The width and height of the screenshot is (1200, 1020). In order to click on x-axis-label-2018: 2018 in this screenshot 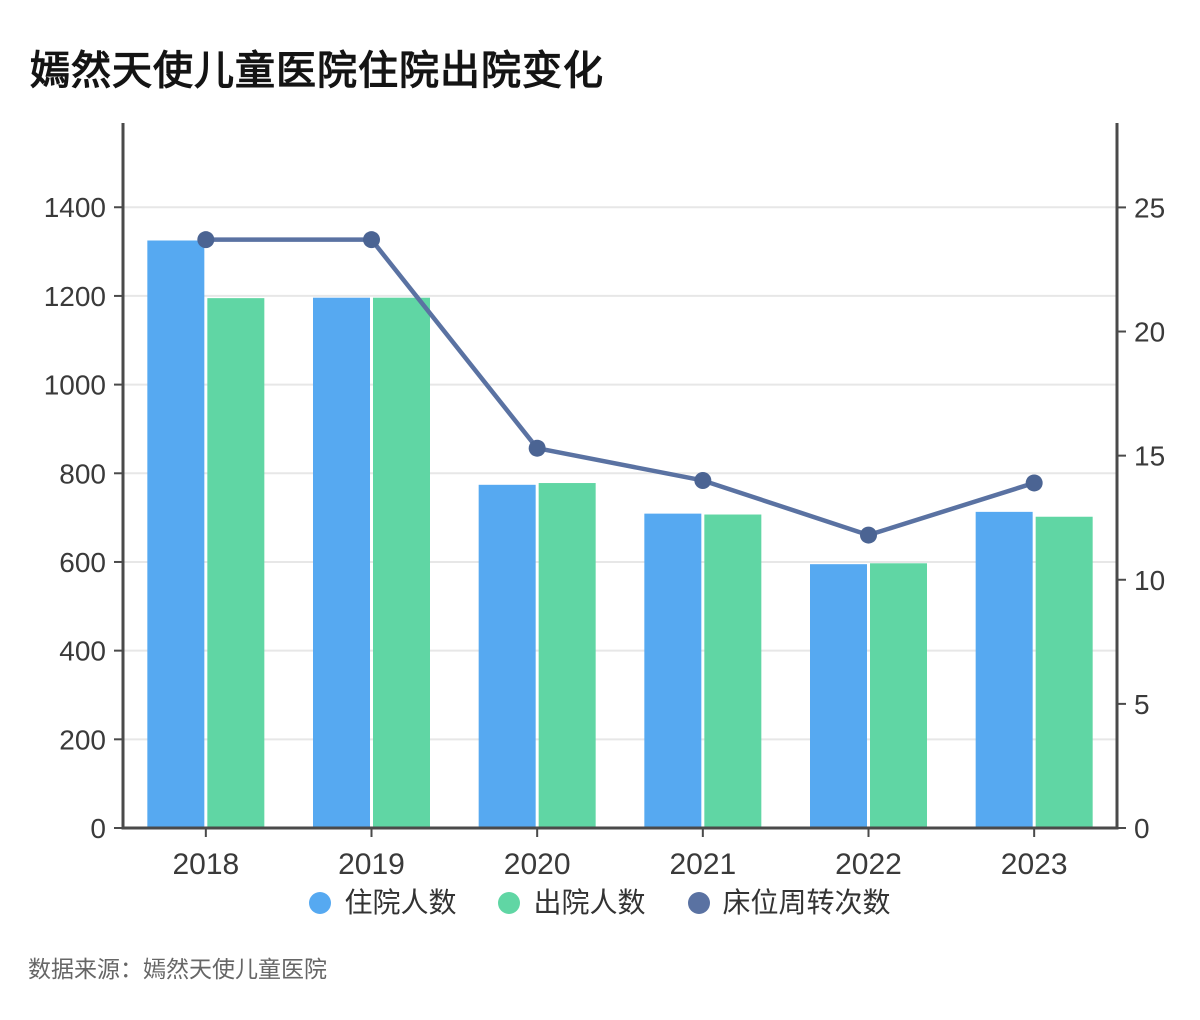, I will do `click(205, 864)`.